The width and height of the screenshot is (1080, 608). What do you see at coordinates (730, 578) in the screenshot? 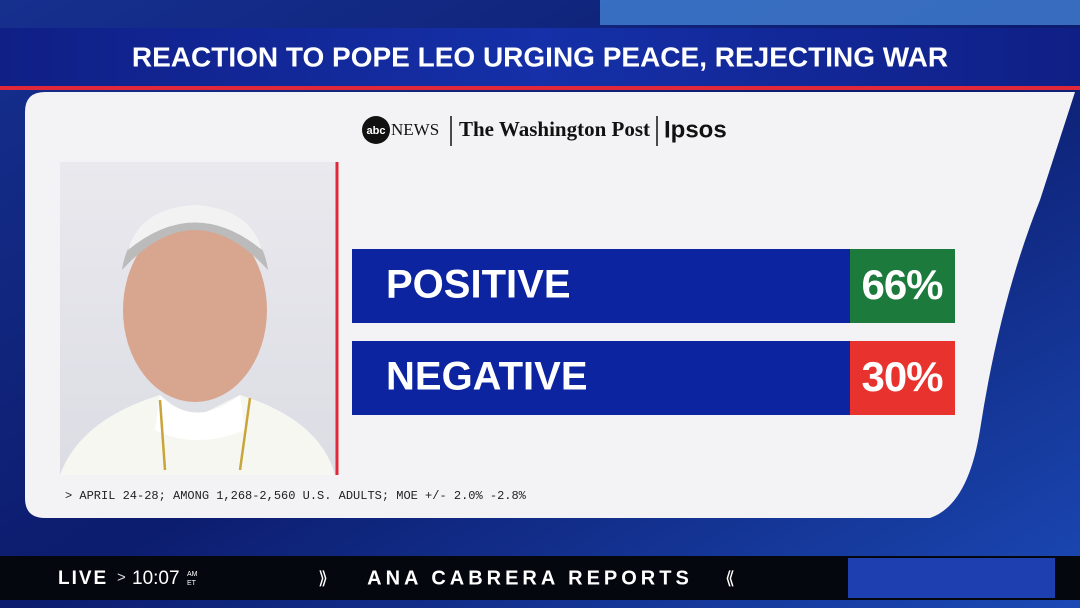
I see `chevron: ⟪` at bounding box center [730, 578].